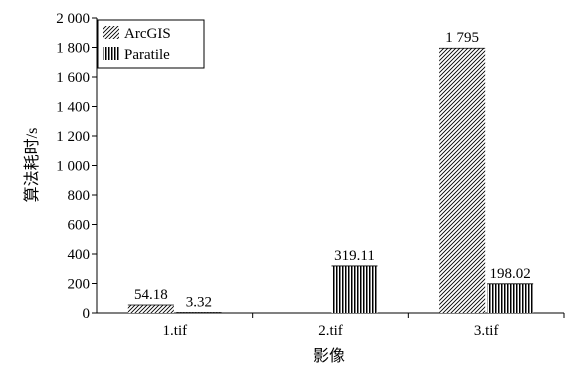  I want to click on y-tick-label: 1 600, so click(73, 78).